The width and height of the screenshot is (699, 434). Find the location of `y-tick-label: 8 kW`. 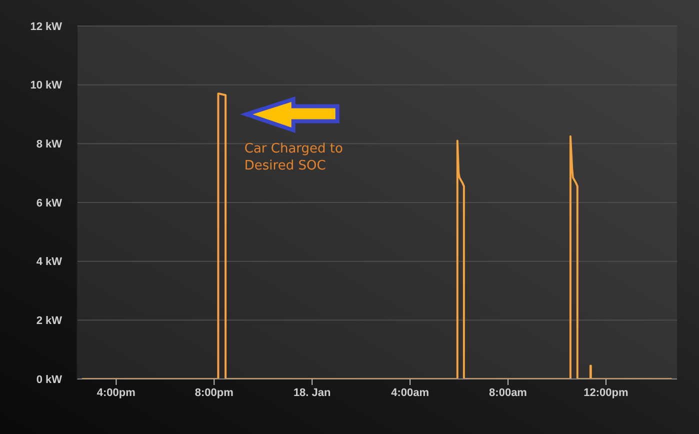

y-tick-label: 8 kW is located at coordinates (49, 144).